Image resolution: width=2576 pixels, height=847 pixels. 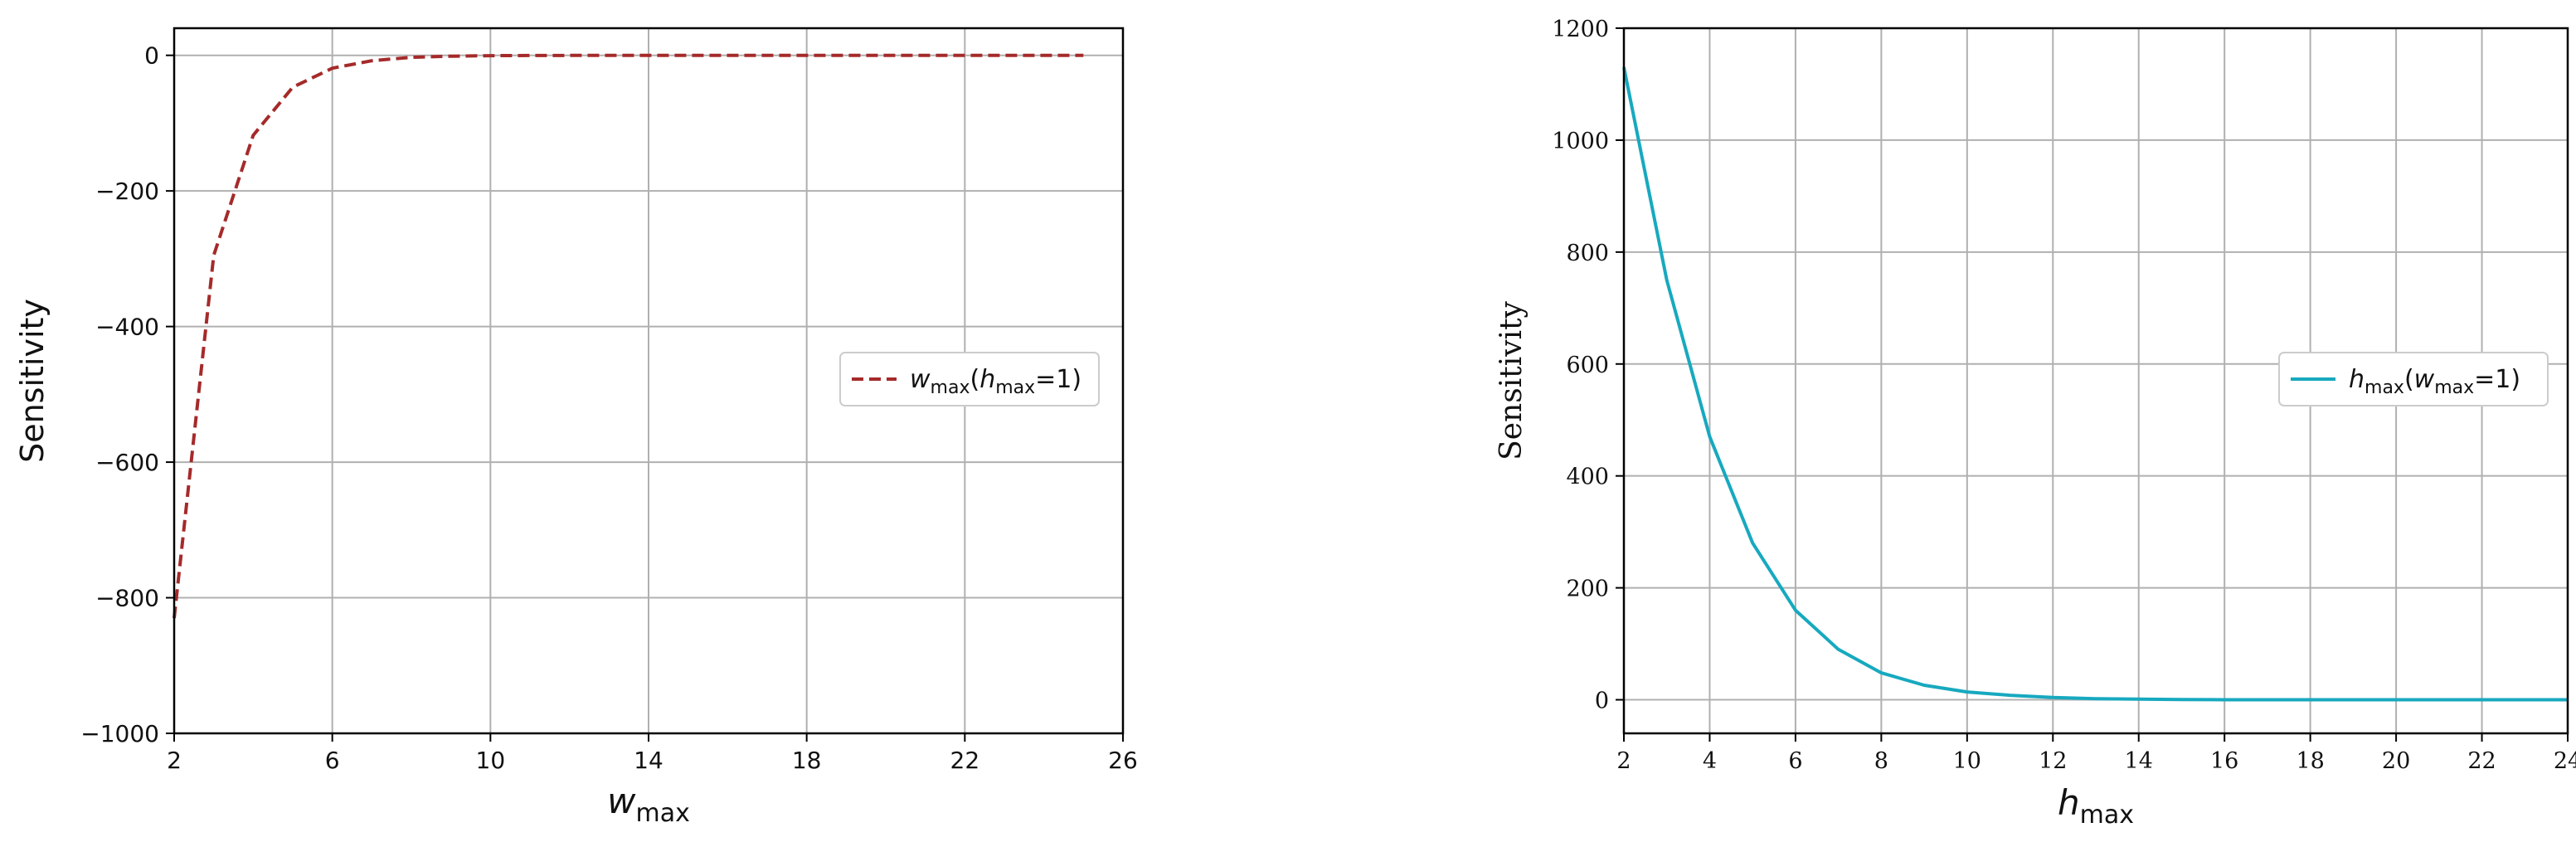 What do you see at coordinates (2396, 761) in the screenshot?
I see `x-tick-label: 20` at bounding box center [2396, 761].